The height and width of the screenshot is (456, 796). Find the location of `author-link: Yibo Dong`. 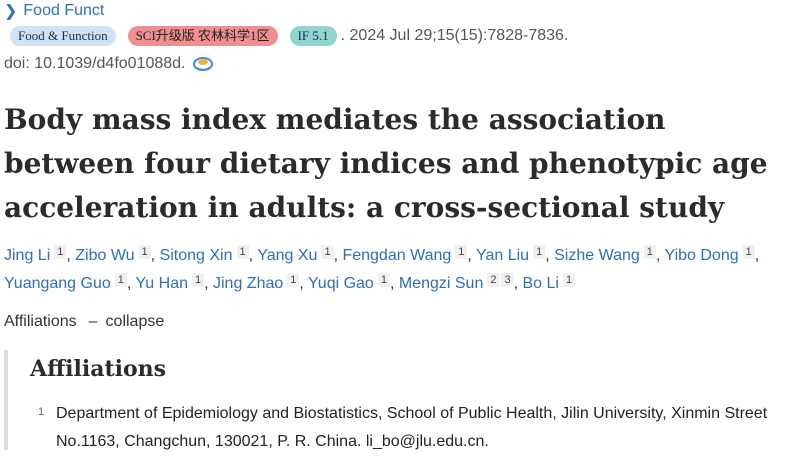

author-link: Yibo Dong is located at coordinates (701, 255).